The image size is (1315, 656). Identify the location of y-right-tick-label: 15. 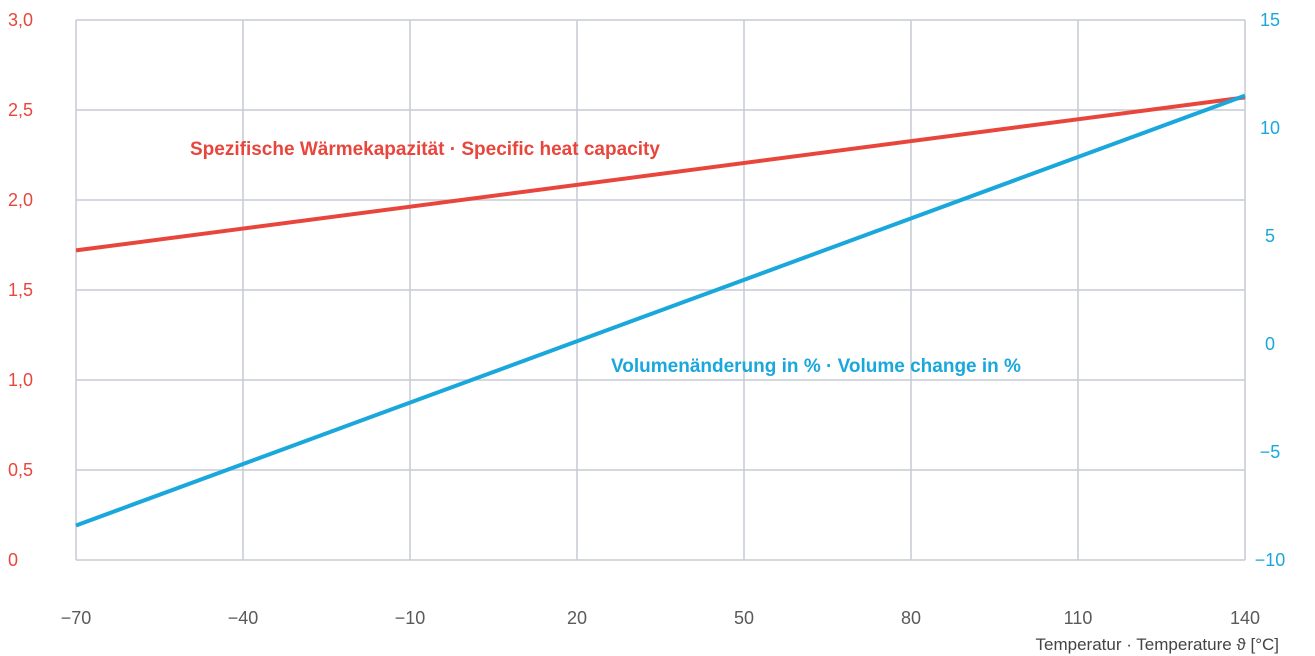
(1270, 20).